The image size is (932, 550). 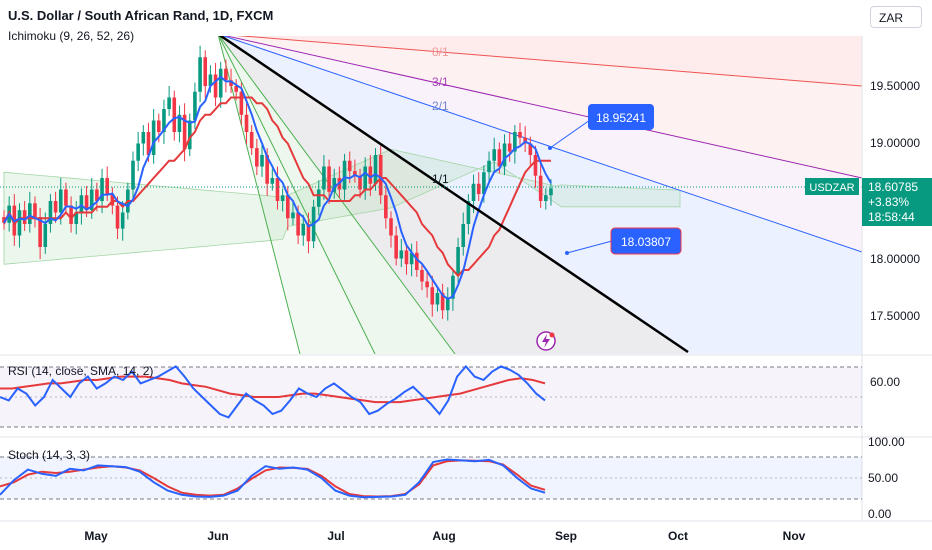 What do you see at coordinates (880, 514) in the screenshot?
I see `stoch-tick-0: 0.00` at bounding box center [880, 514].